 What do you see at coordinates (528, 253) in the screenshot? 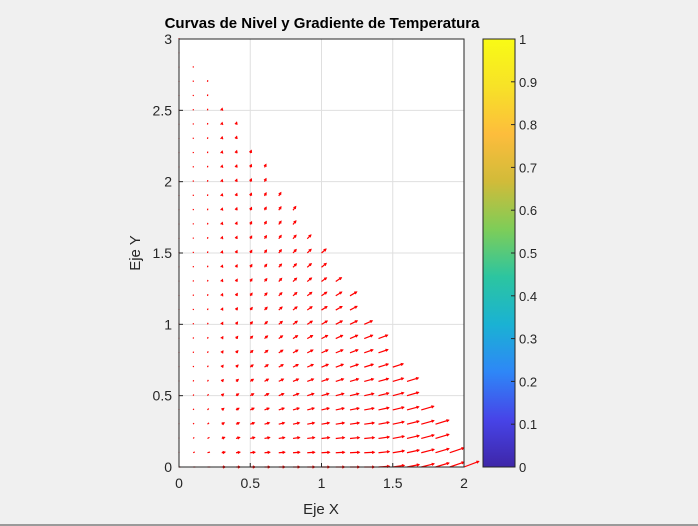
I see `colorbar-tick-label: 0.5` at bounding box center [528, 253].